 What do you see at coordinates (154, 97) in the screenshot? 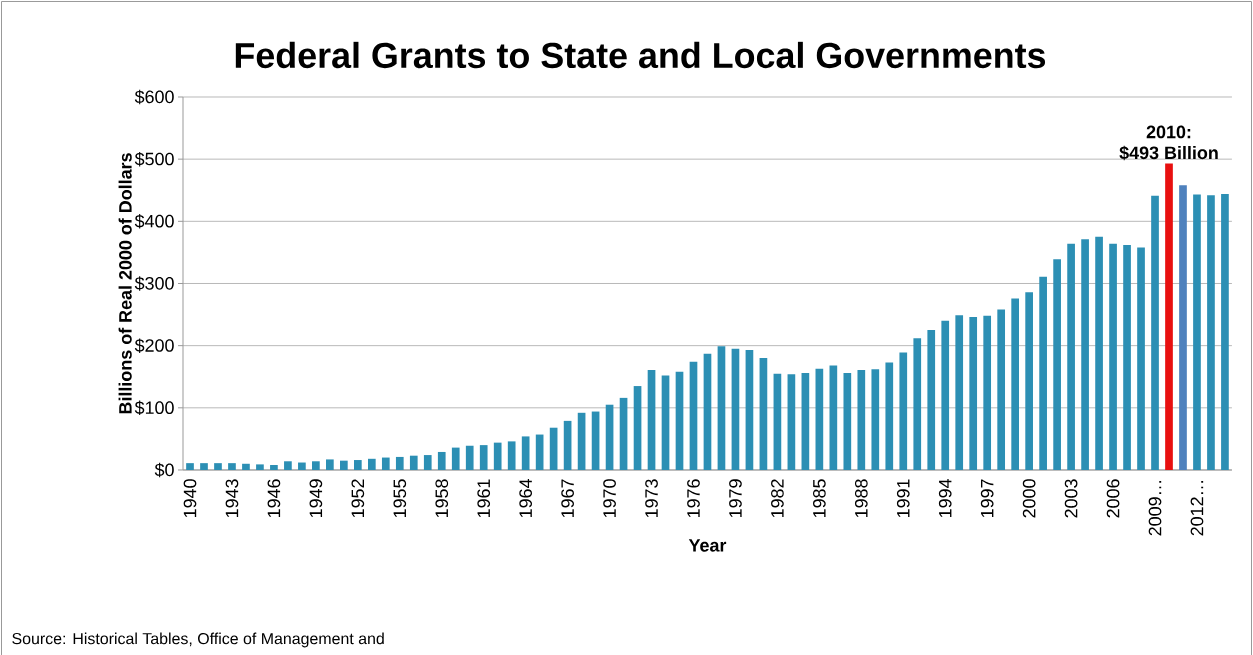
I see `y-tick-label: $600` at bounding box center [154, 97].